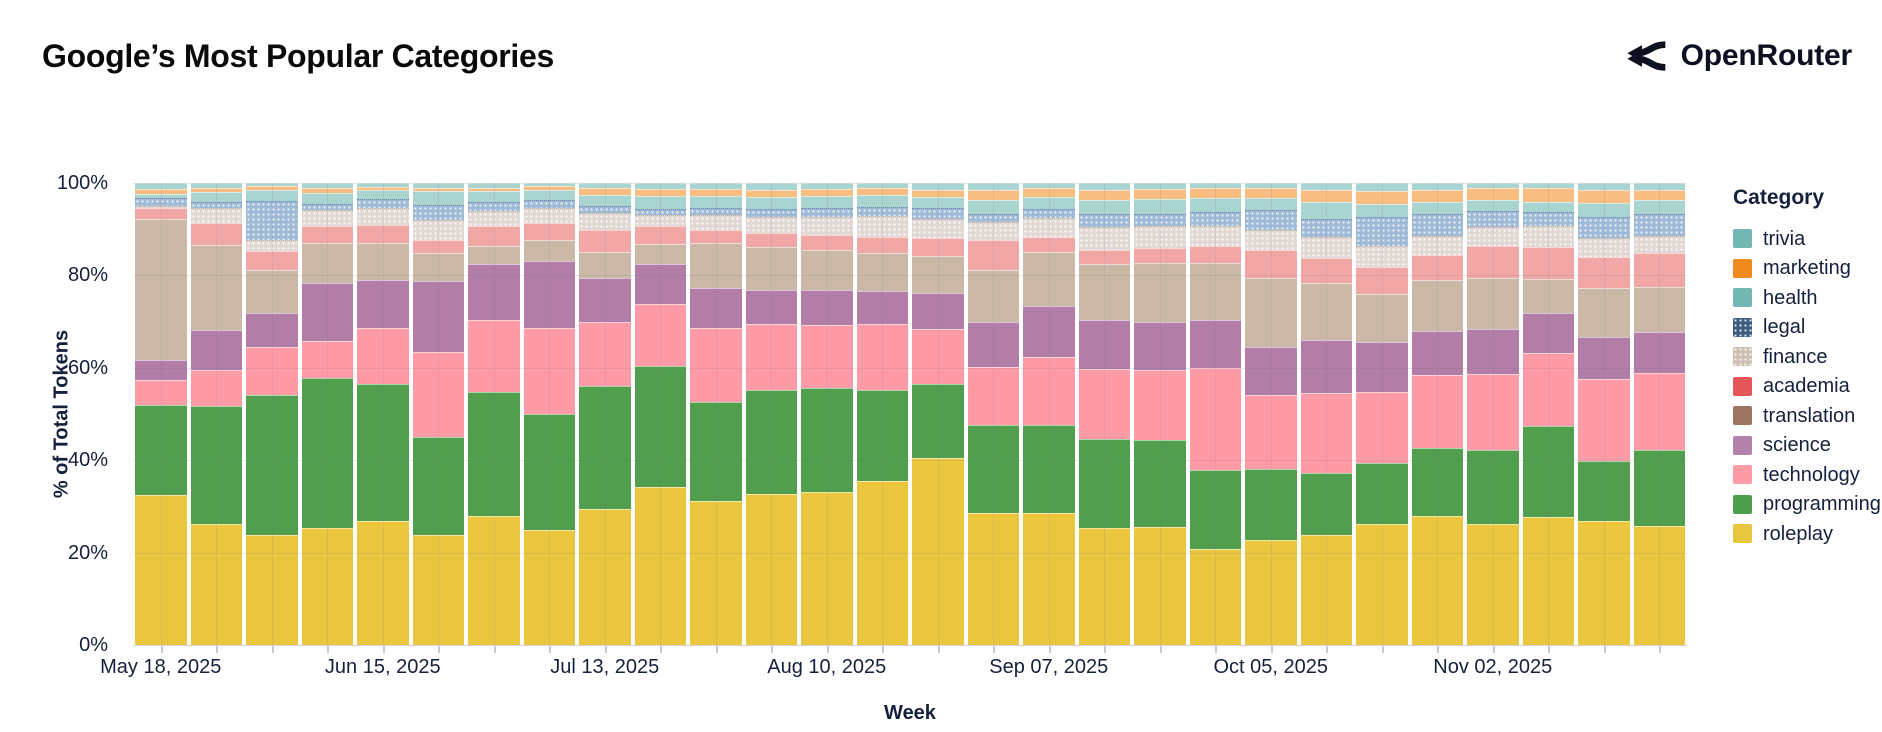  What do you see at coordinates (1493, 667) in the screenshot?
I see `x-tick-label: Nov 02, 2025` at bounding box center [1493, 667].